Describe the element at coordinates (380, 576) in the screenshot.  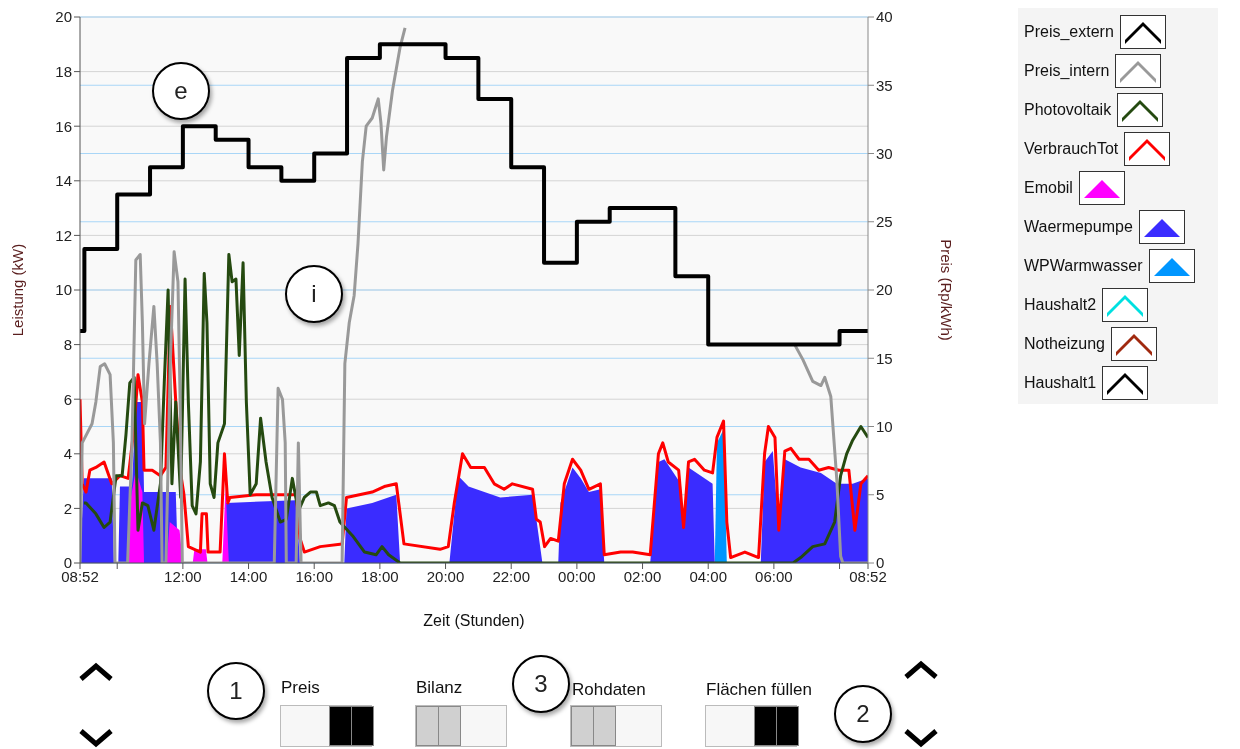
I see `x-tick-label: 18:00` at that location.